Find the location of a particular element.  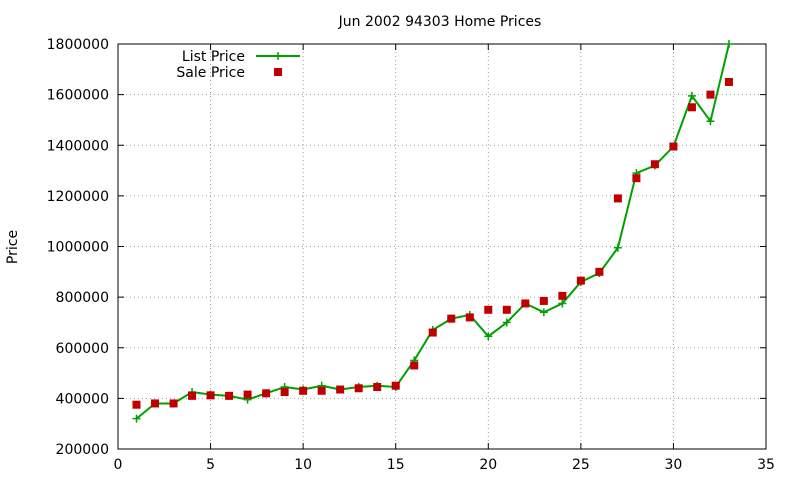

y-tick-label: 1800000 is located at coordinates (78, 45).